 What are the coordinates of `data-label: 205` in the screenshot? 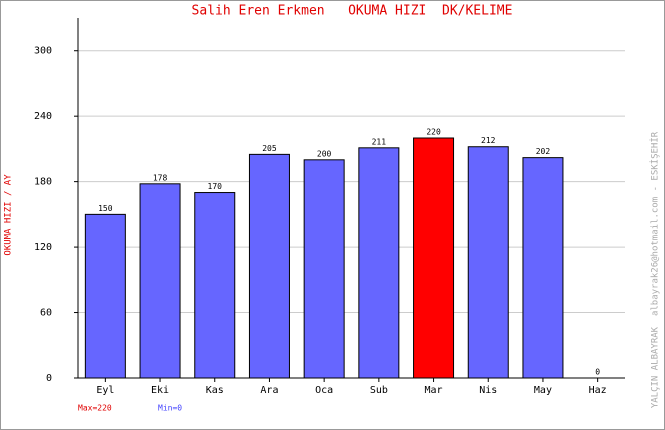 It's located at (269, 148).